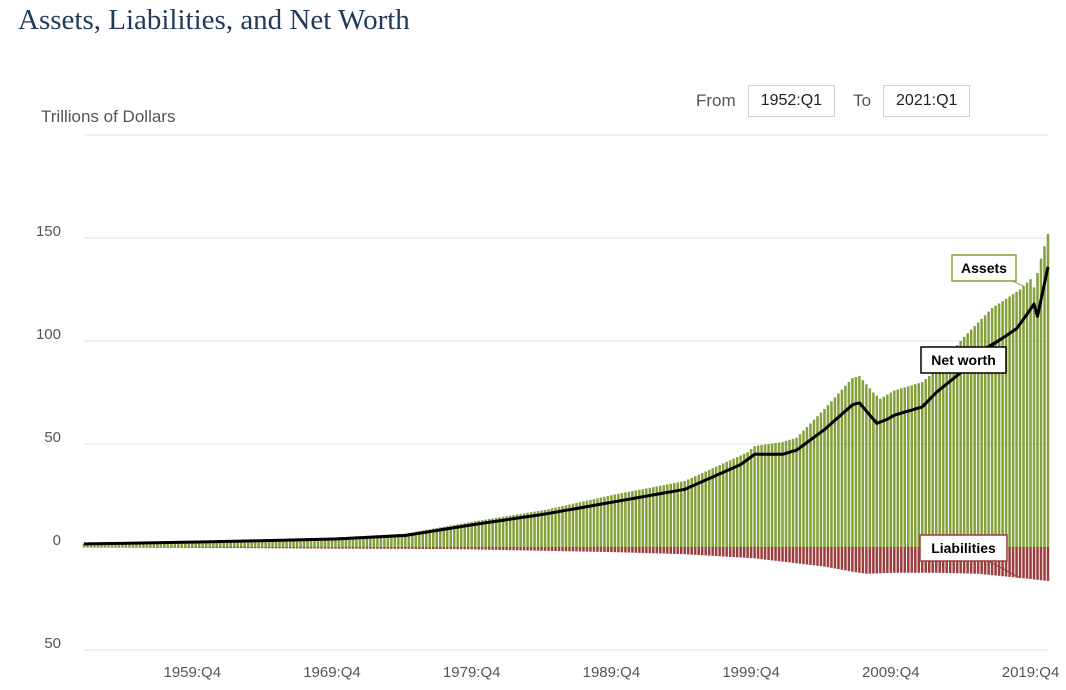 The height and width of the screenshot is (690, 1066). What do you see at coordinates (984, 268) in the screenshot?
I see `assets-callout-label: Assets` at bounding box center [984, 268].